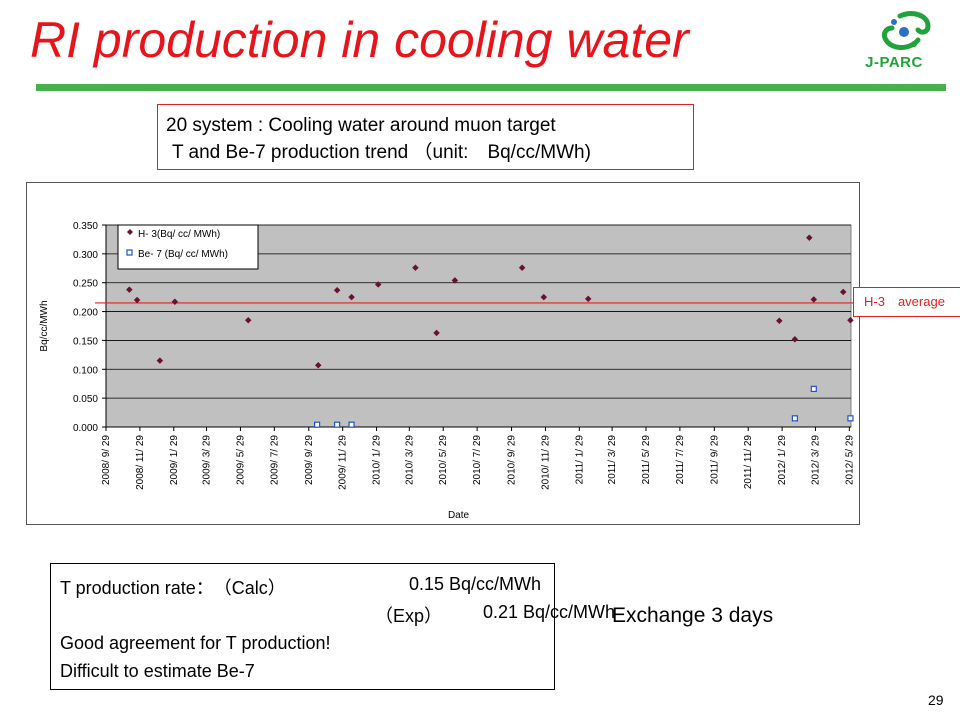 The image size is (960, 720). What do you see at coordinates (714, 460) in the screenshot?
I see `x-tick-label: 2011/ 9/ 29` at bounding box center [714, 460].